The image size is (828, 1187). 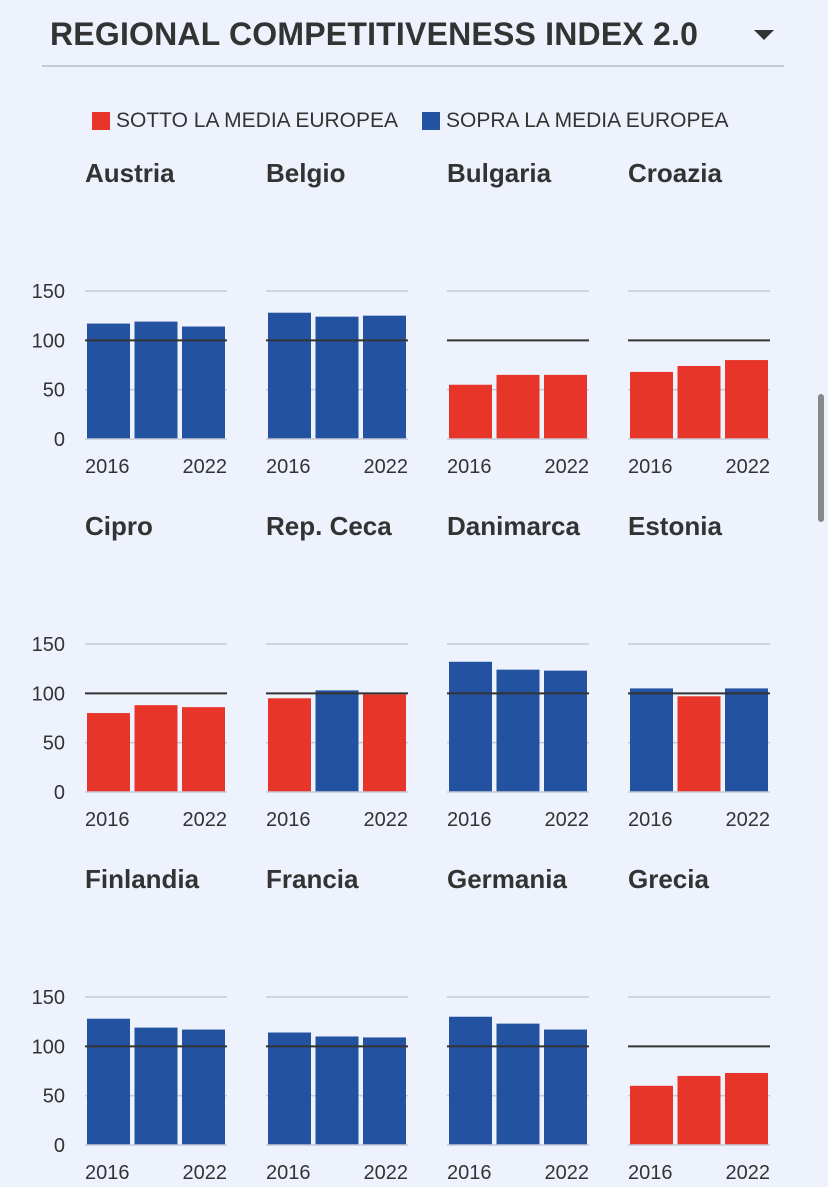 What do you see at coordinates (101, 121) in the screenshot?
I see `legend-swatch-below` at bounding box center [101, 121].